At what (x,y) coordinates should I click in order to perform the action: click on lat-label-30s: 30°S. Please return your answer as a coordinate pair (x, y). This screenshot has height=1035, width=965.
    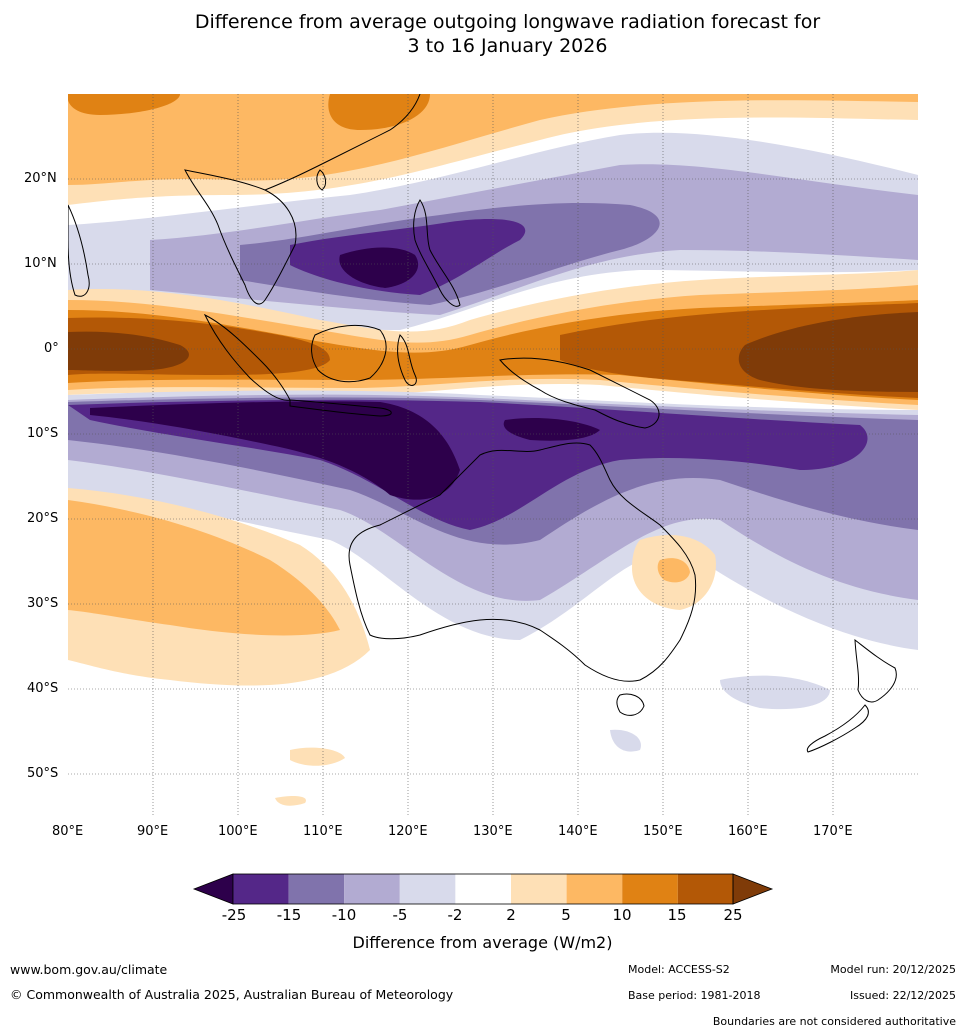
    Looking at the image, I should click on (43, 603).